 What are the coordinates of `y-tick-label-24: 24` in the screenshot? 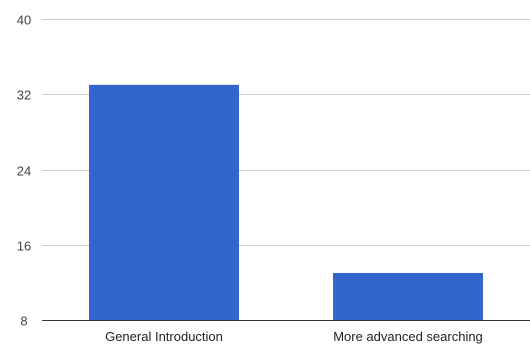 It's located at (24, 171).